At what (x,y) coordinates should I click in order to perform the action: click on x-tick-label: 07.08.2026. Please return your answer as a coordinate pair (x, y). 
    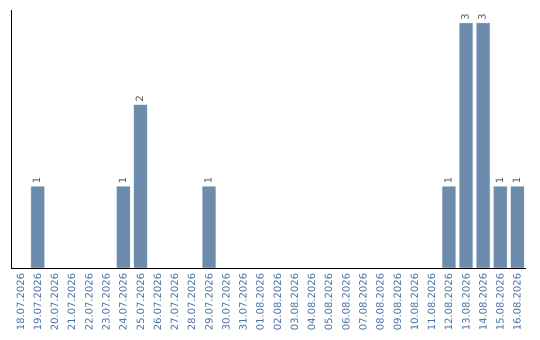
    Looking at the image, I should click on (364, 301).